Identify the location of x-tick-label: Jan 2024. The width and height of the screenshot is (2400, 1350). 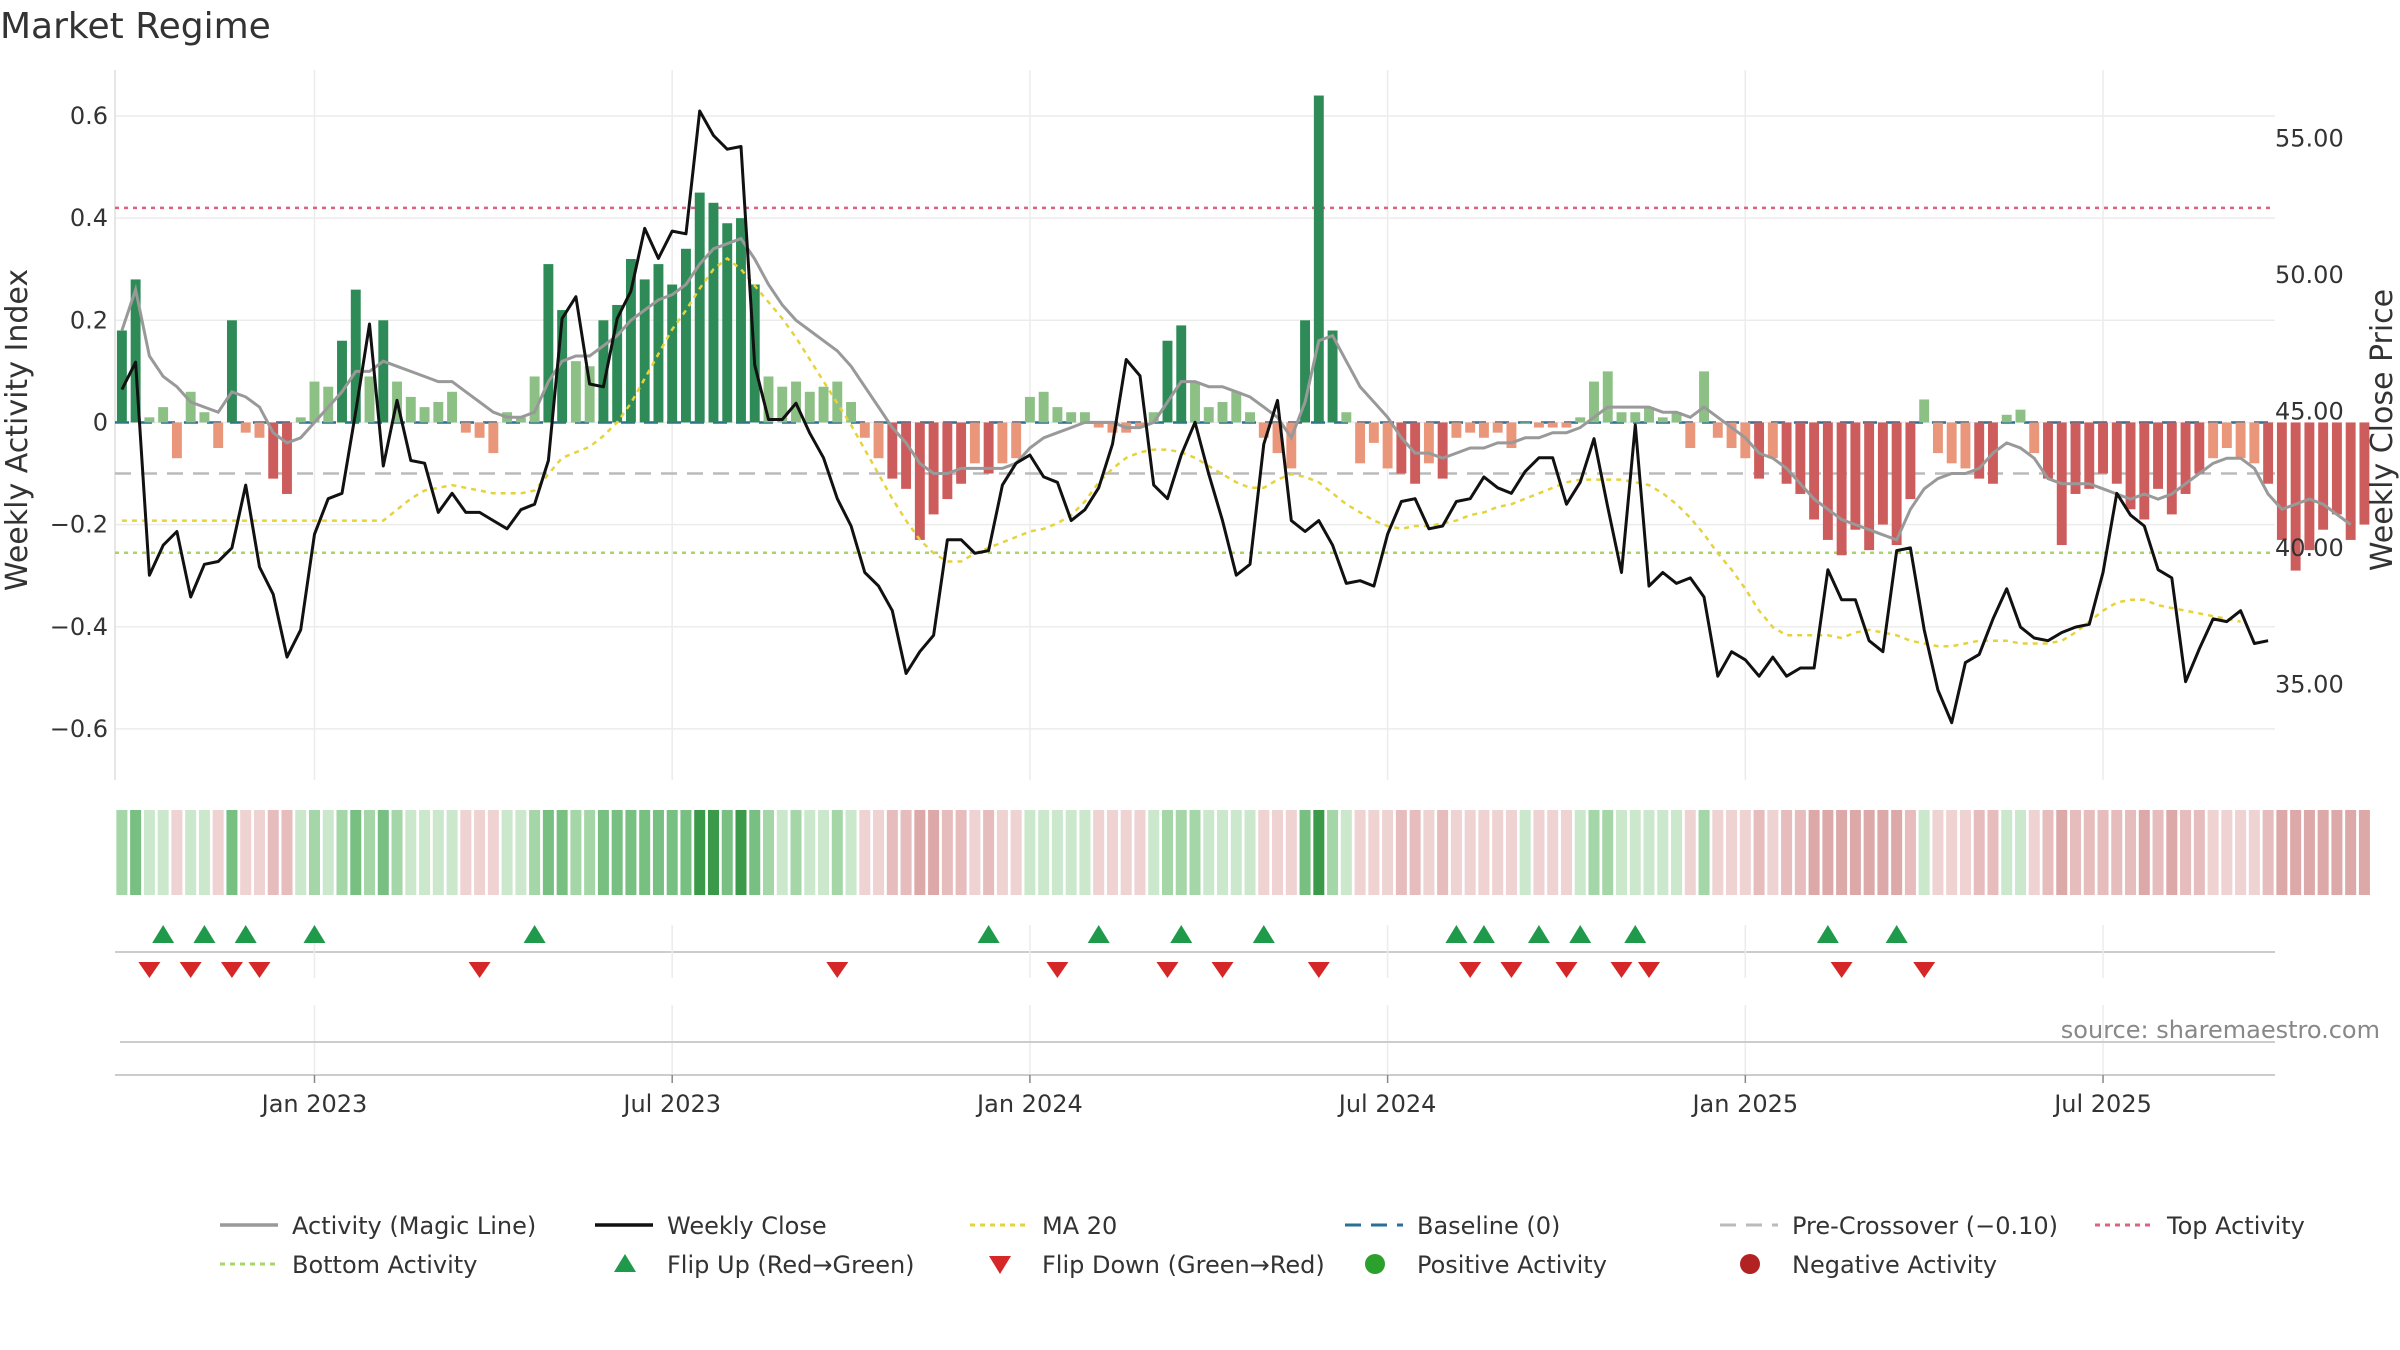
(1029, 1104).